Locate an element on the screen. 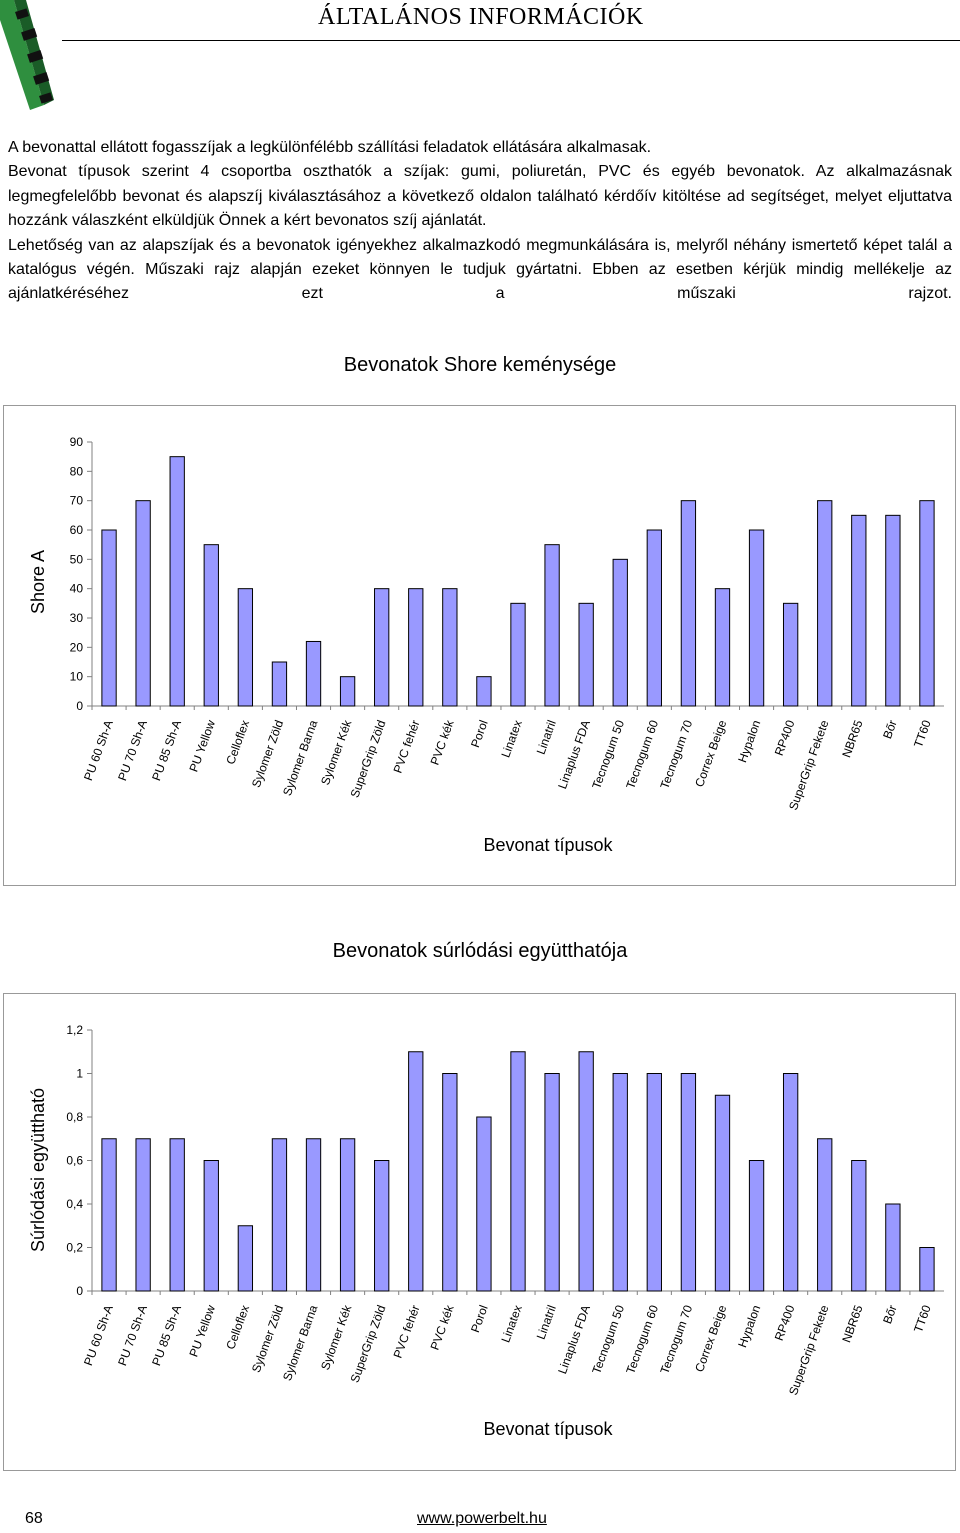 Image resolution: width=960 pixels, height=1533 pixels. page-title: ÁLTALÁNOS INFORMÁCIÓK is located at coordinates (481, 17).